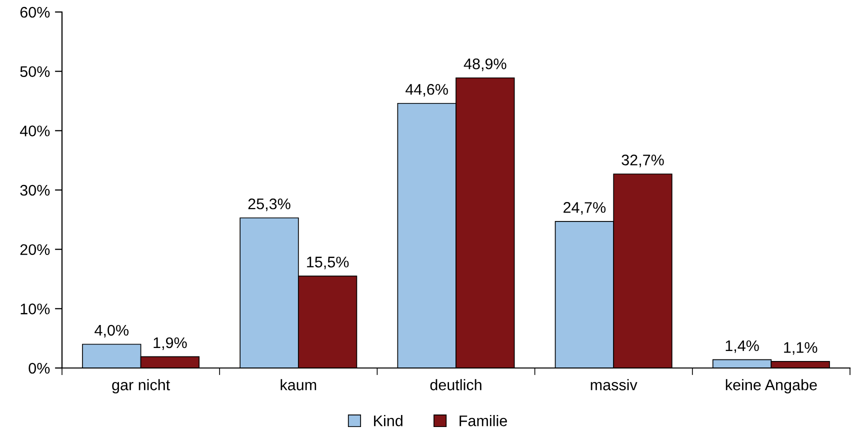 This screenshot has width=856, height=443. What do you see at coordinates (35, 131) in the screenshot?
I see `y-tick-label: 40%` at bounding box center [35, 131].